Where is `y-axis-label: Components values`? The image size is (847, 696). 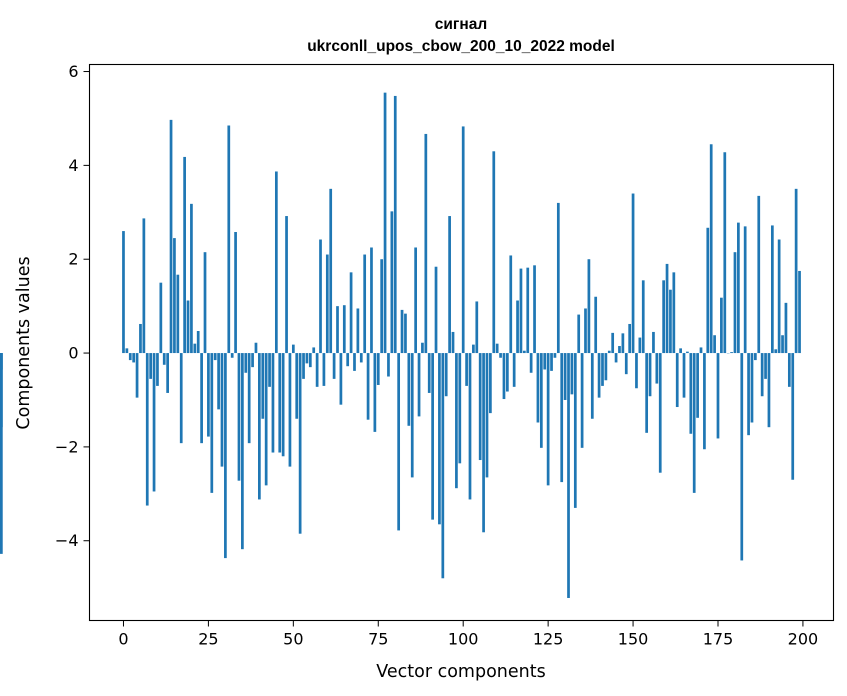
y-axis-label: Components values is located at coordinates (24, 342).